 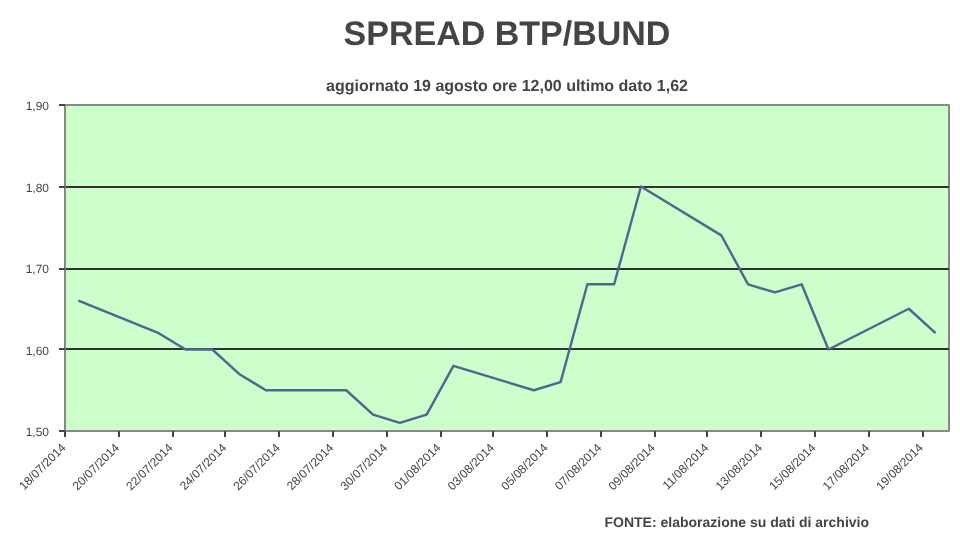 I want to click on chart-subtitle: aggiornato 19 agosto ore 12,00 ultimo dato 1,62, so click(x=508, y=86).